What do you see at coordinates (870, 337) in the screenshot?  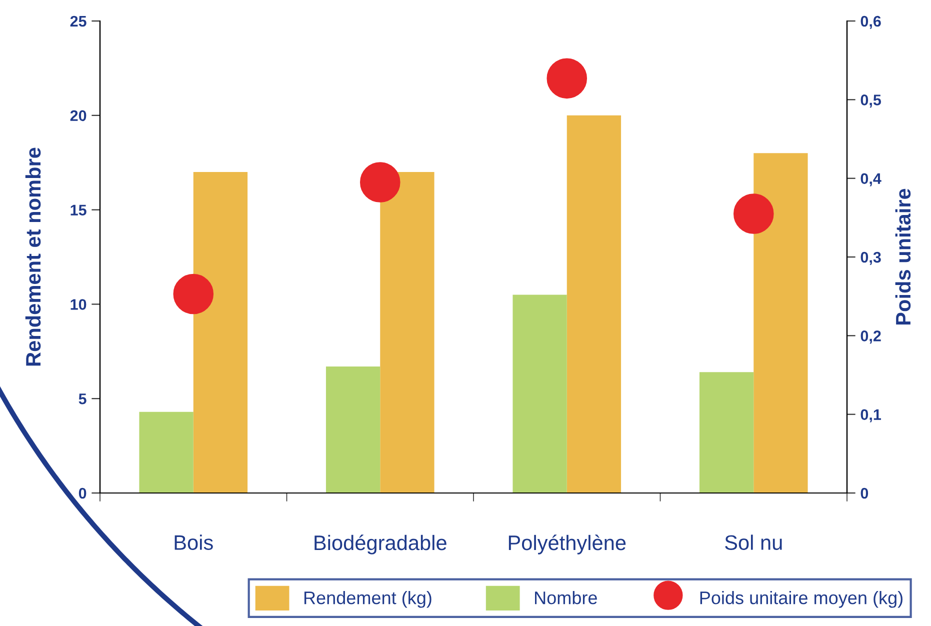 I see `y2-tick-label: 0,2` at bounding box center [870, 337].